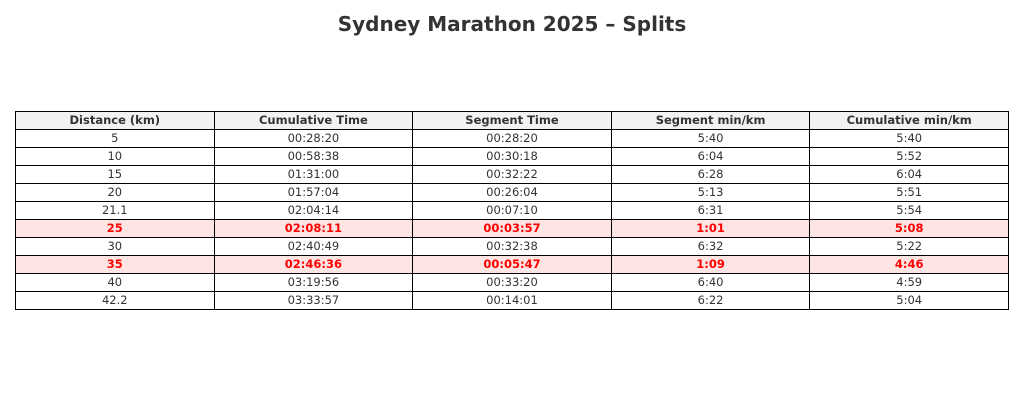  Describe the element at coordinates (115, 228) in the screenshot. I see `distance-cell: 25` at that location.